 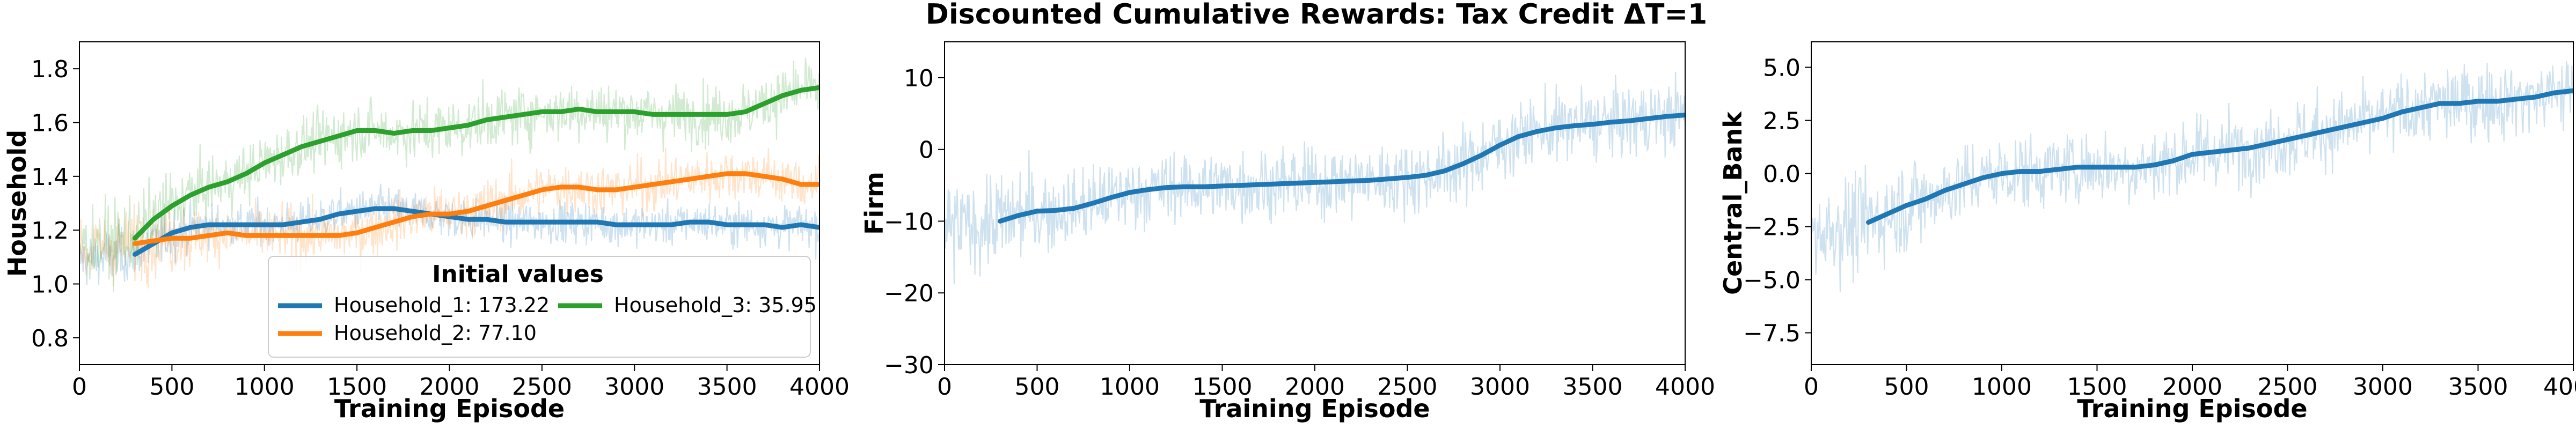 I want to click on y-axis-label: Household, so click(x=17, y=203).